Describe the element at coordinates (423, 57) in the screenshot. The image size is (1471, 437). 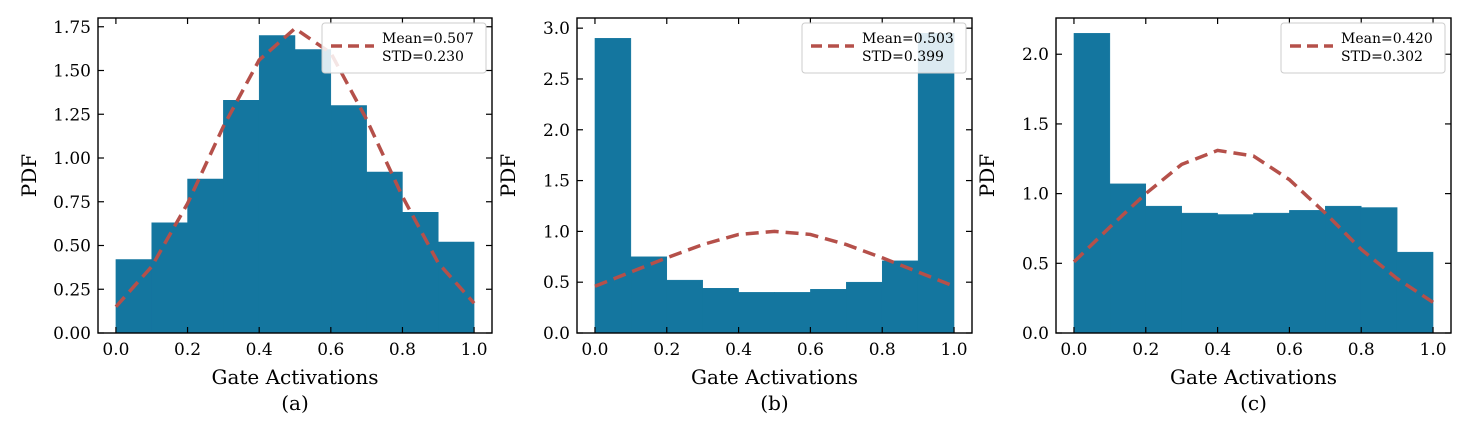
I see `legend-std: STD=0.230` at that location.